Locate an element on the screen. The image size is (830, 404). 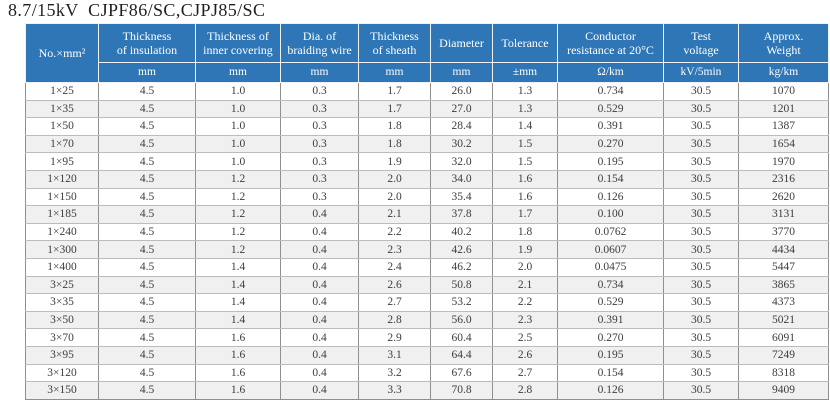
row-label-cell: 3×35 is located at coordinates (62, 302).